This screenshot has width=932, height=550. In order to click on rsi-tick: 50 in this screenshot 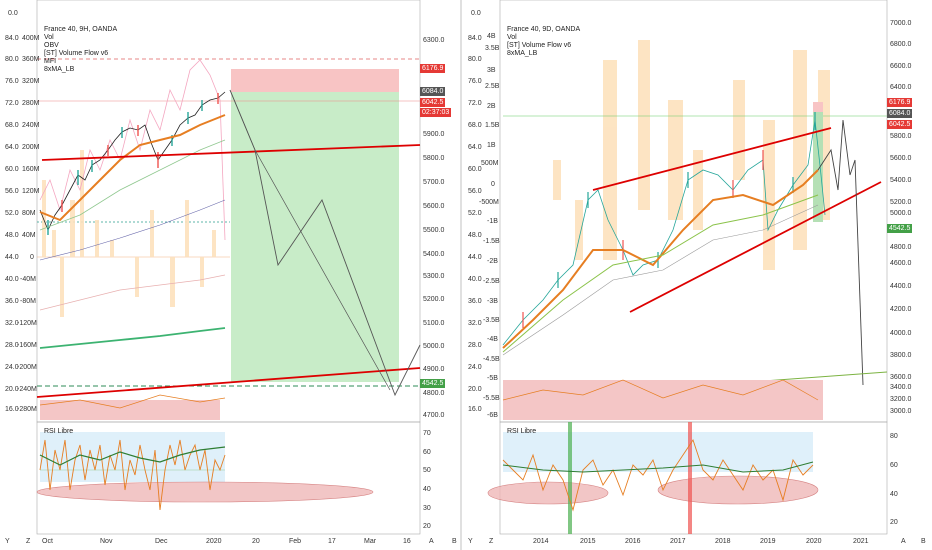, I will do `click(427, 470)`.